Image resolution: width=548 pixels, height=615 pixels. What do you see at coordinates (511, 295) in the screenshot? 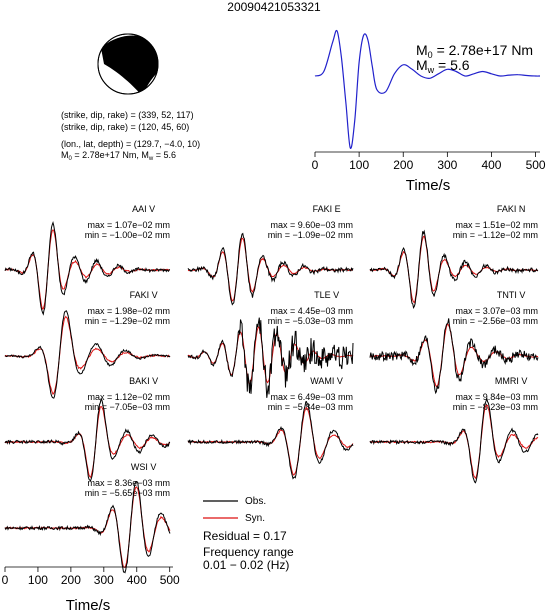
I see `panel-title-tnti-v: TNTI V` at bounding box center [511, 295].